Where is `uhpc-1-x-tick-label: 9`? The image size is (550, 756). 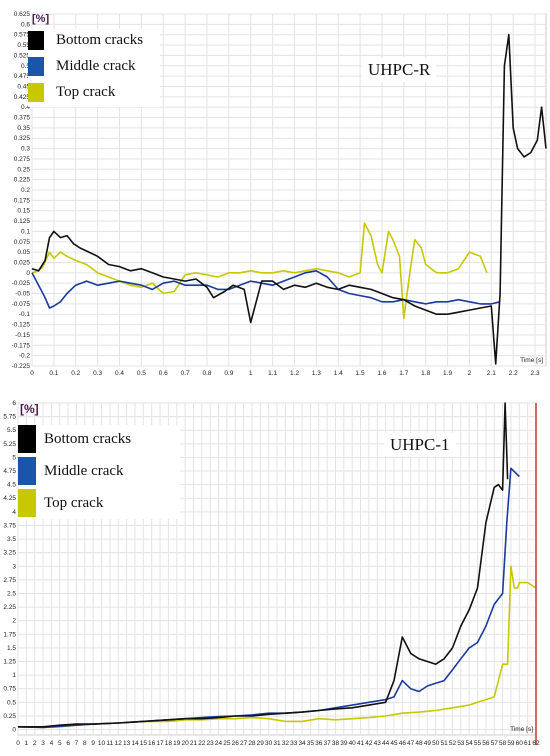 uhpc-1-x-tick-label: 9 is located at coordinates (93, 743).